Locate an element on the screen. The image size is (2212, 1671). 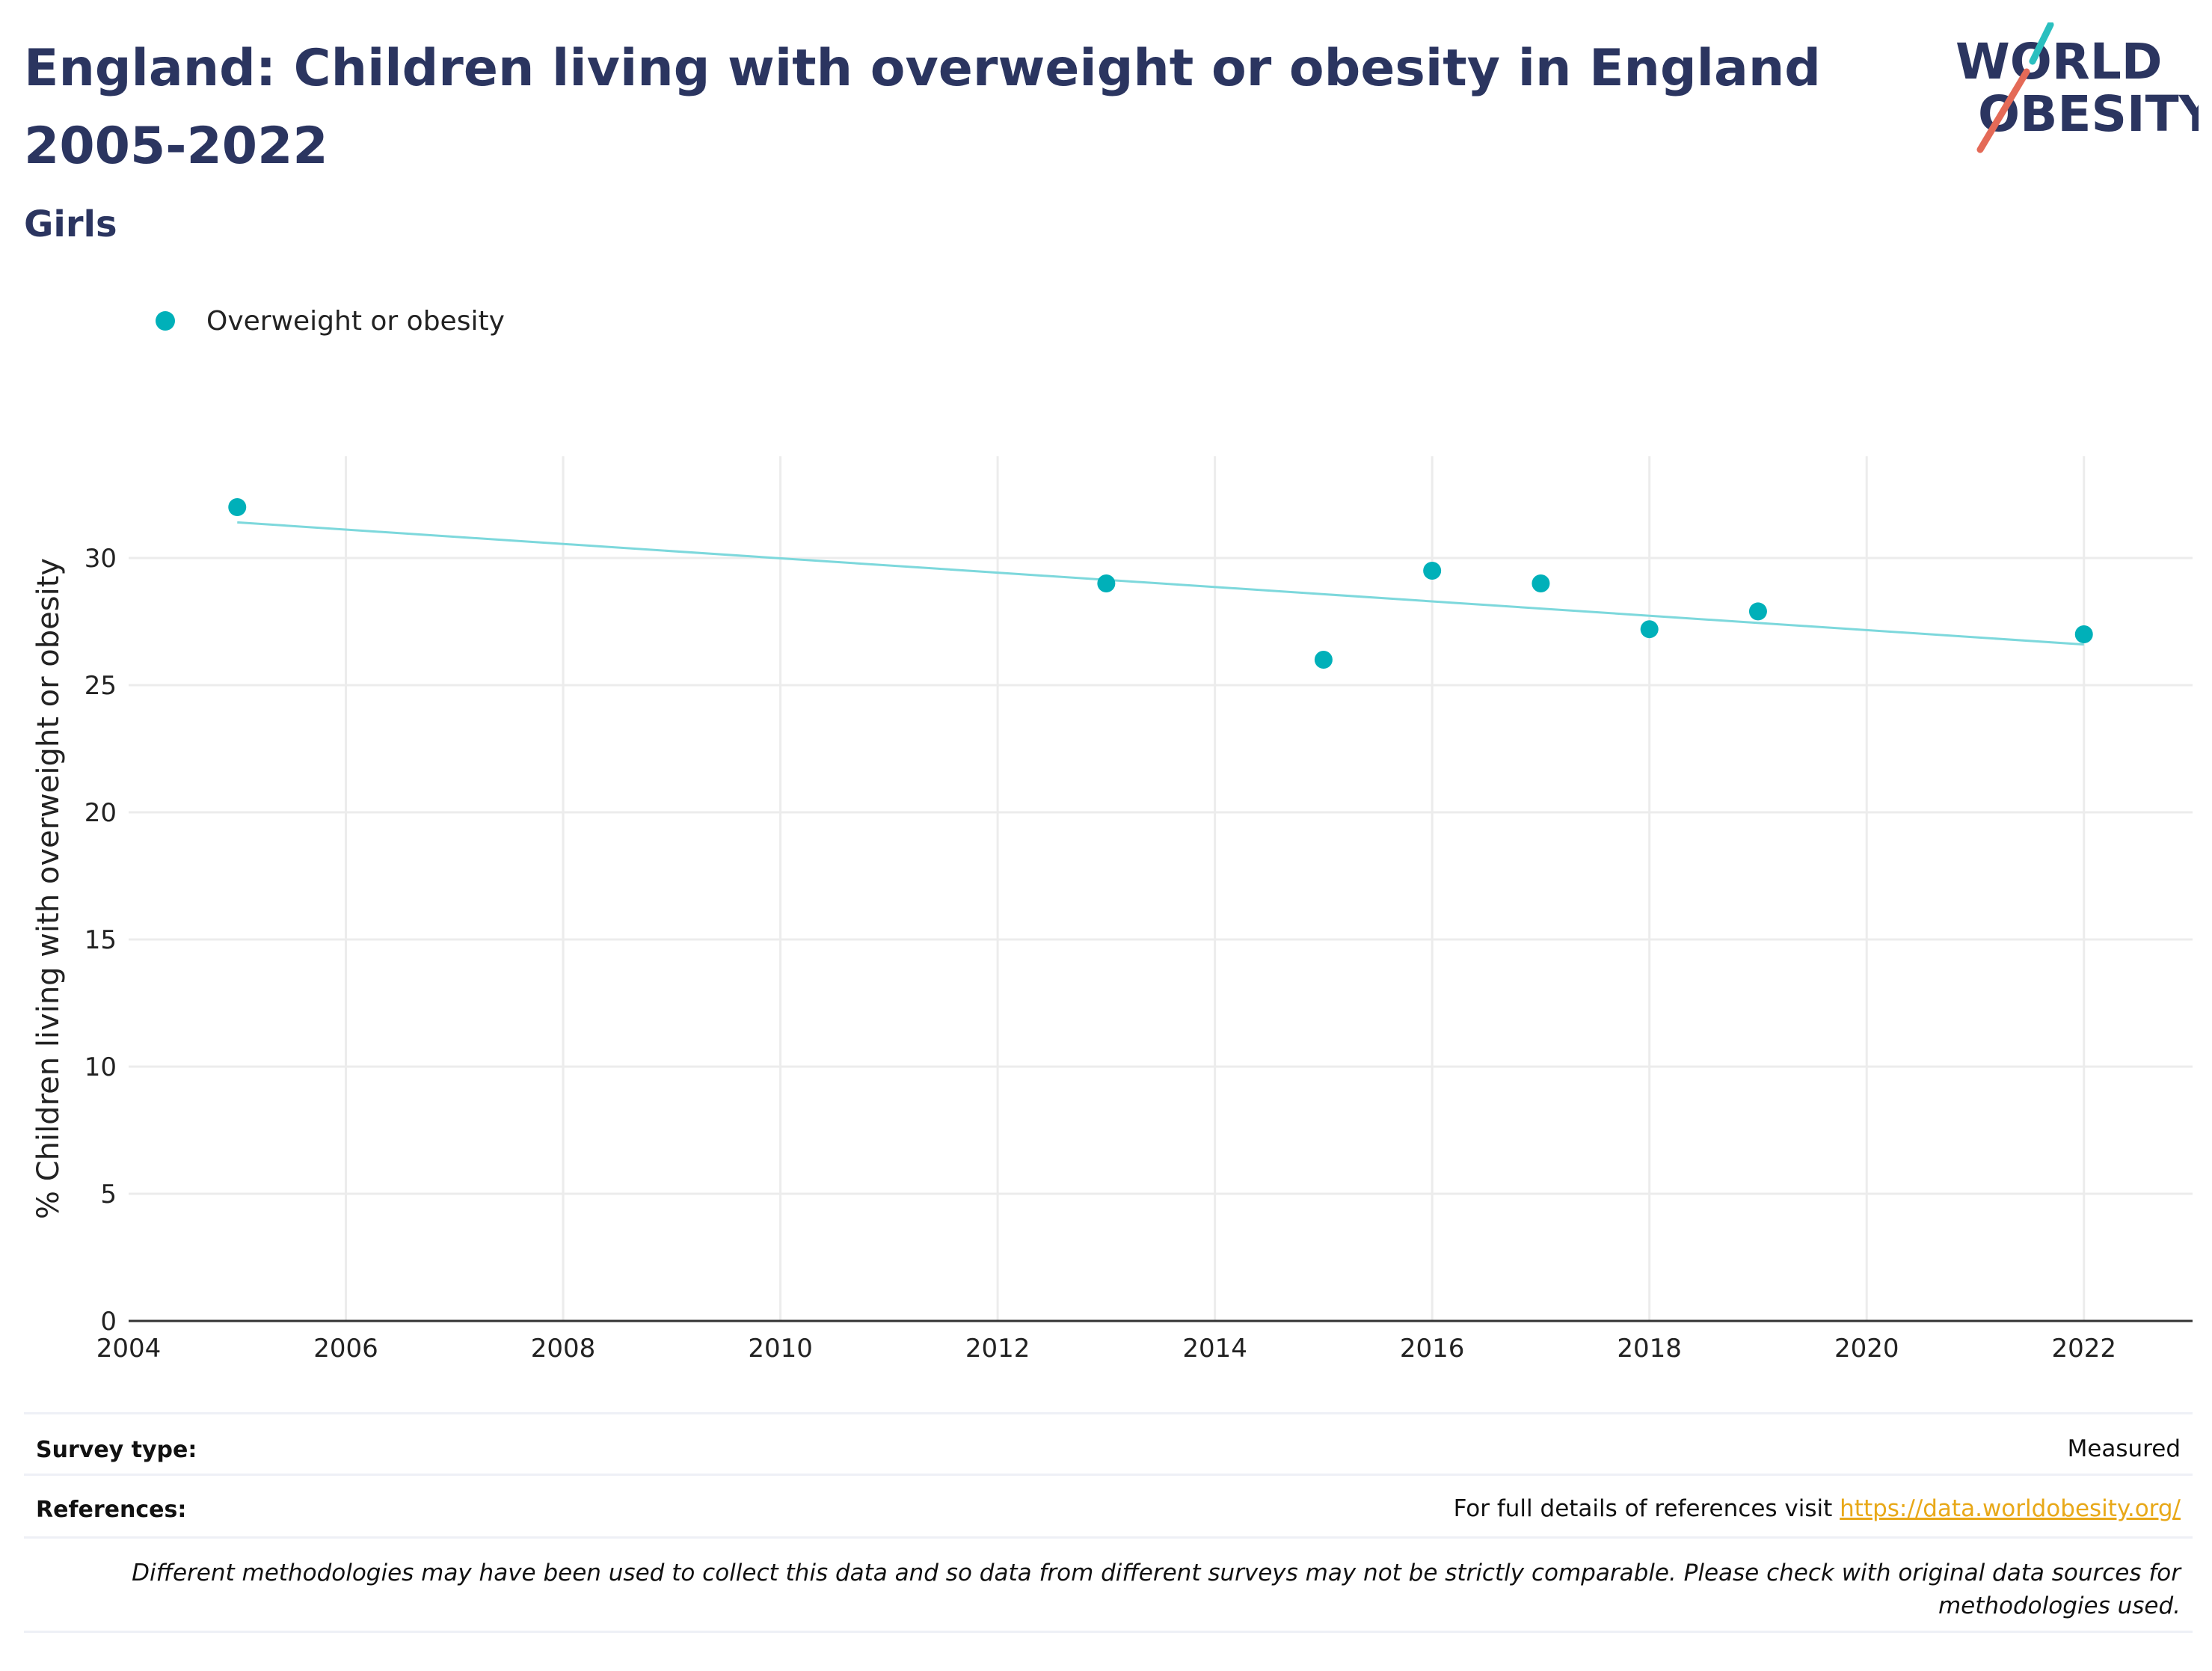
footer-bottom-rule is located at coordinates (1108, 1632).